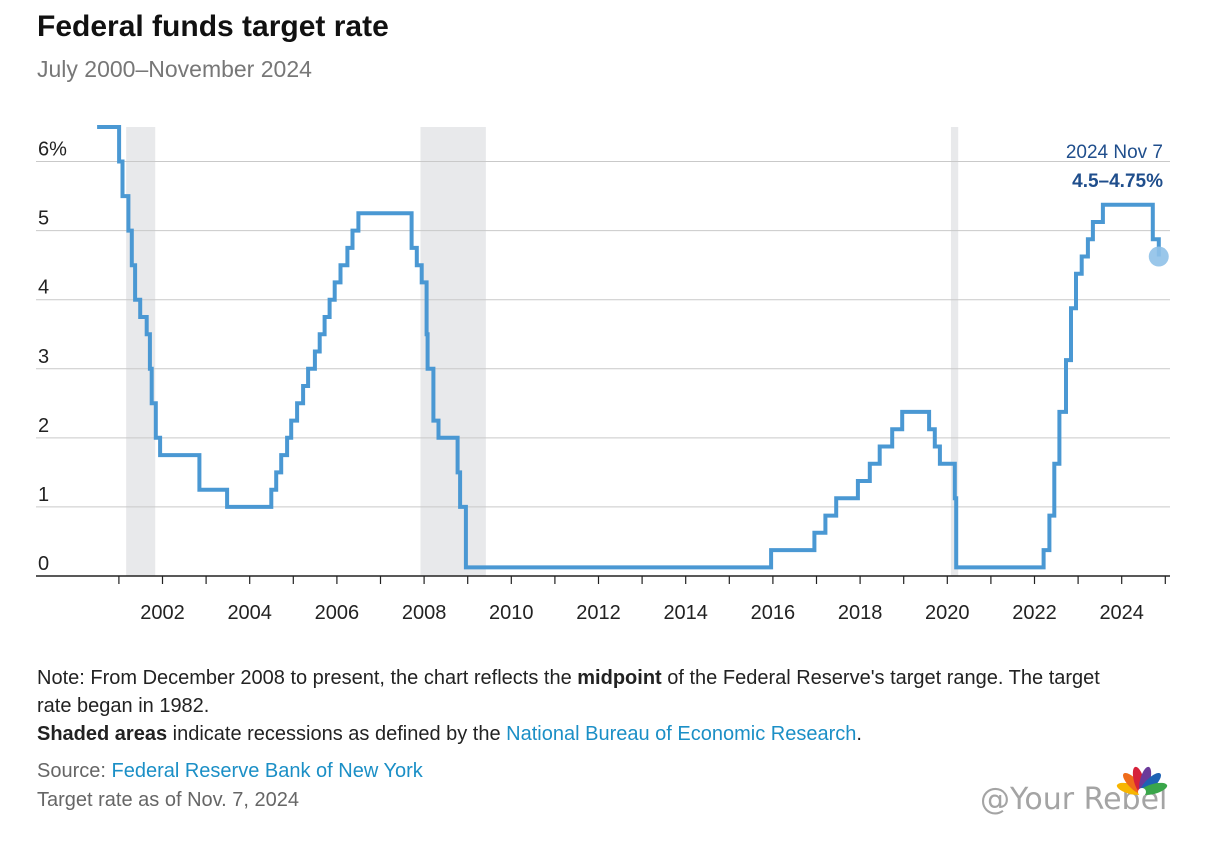 The height and width of the screenshot is (848, 1206). Describe the element at coordinates (43, 219) in the screenshot. I see `y-tick-label-5: 5` at that location.